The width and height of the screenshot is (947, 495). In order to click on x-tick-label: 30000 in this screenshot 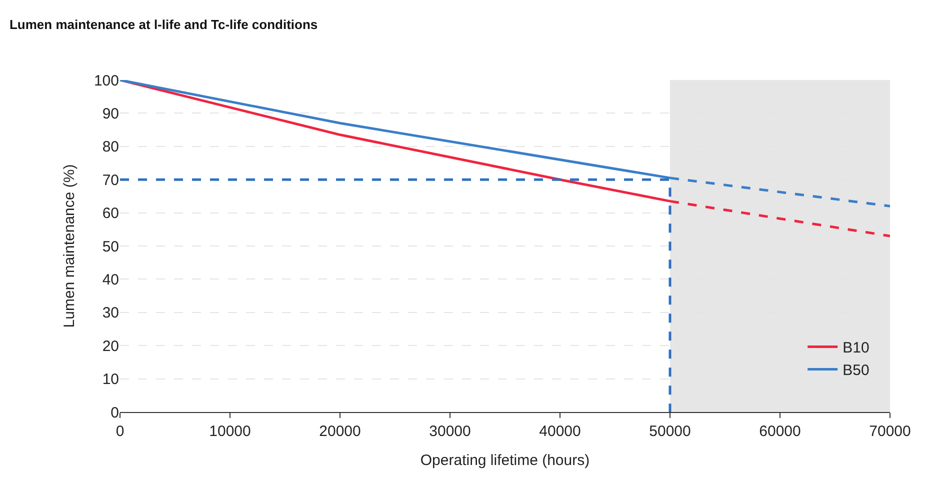, I will do `click(450, 431)`.